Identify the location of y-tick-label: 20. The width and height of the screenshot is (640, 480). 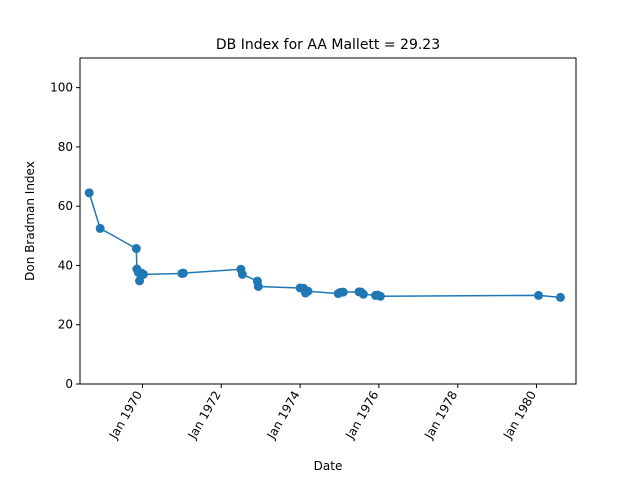
(65, 325).